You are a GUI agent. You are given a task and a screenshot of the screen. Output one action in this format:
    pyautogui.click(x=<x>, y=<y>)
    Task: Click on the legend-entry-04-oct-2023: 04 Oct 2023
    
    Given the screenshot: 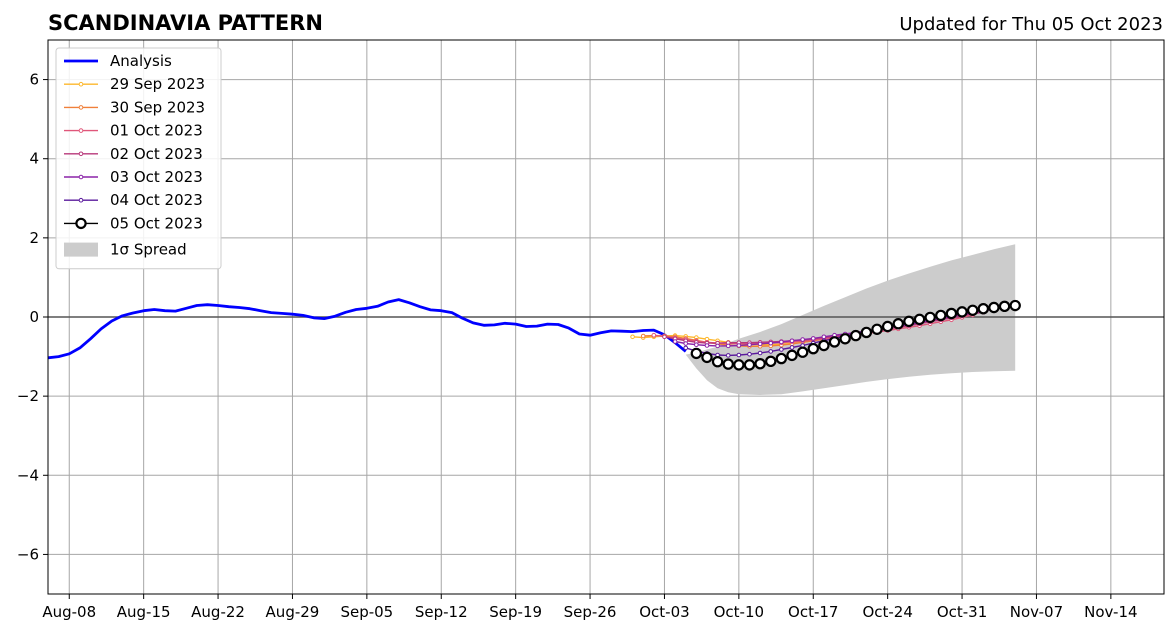 What is the action you would take?
    pyautogui.click(x=133, y=200)
    